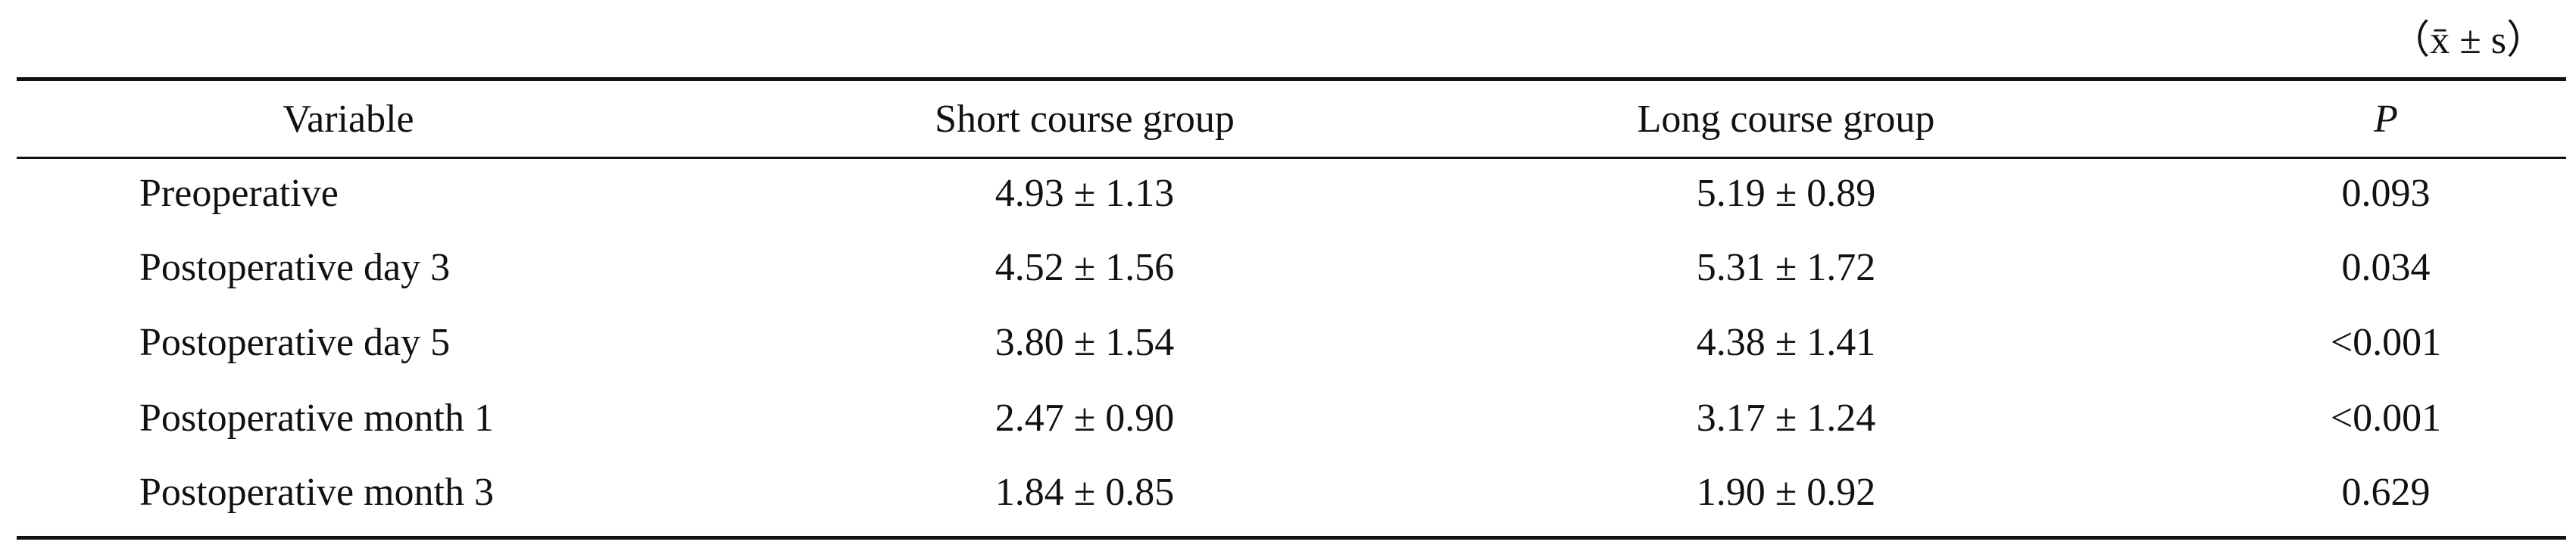 The image size is (2576, 551). What do you see at coordinates (1786, 342) in the screenshot?
I see `data-cell: 4.38 ± 1.41` at bounding box center [1786, 342].